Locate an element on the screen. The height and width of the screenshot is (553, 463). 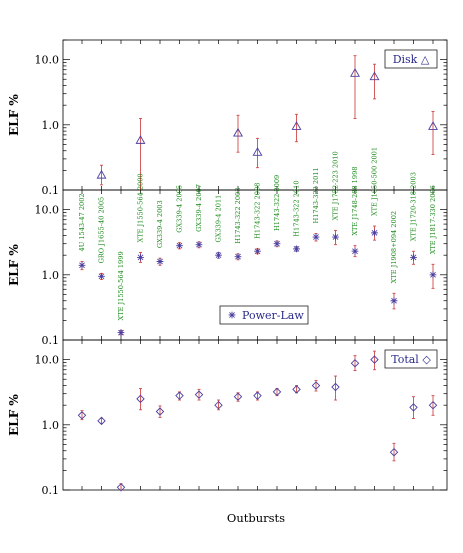
source-label: GX339-4 2003 is located at coordinates (160, 224).